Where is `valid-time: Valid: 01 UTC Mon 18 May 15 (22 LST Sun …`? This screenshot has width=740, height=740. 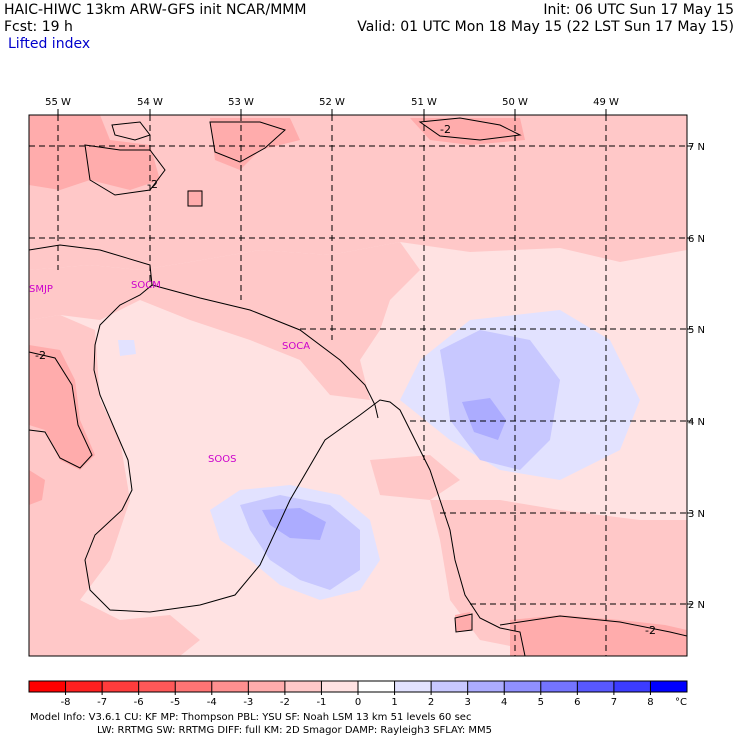
valid-time: Valid: 01 UTC Mon 18 May 15 (22 LST Sun … is located at coordinates (545, 27).